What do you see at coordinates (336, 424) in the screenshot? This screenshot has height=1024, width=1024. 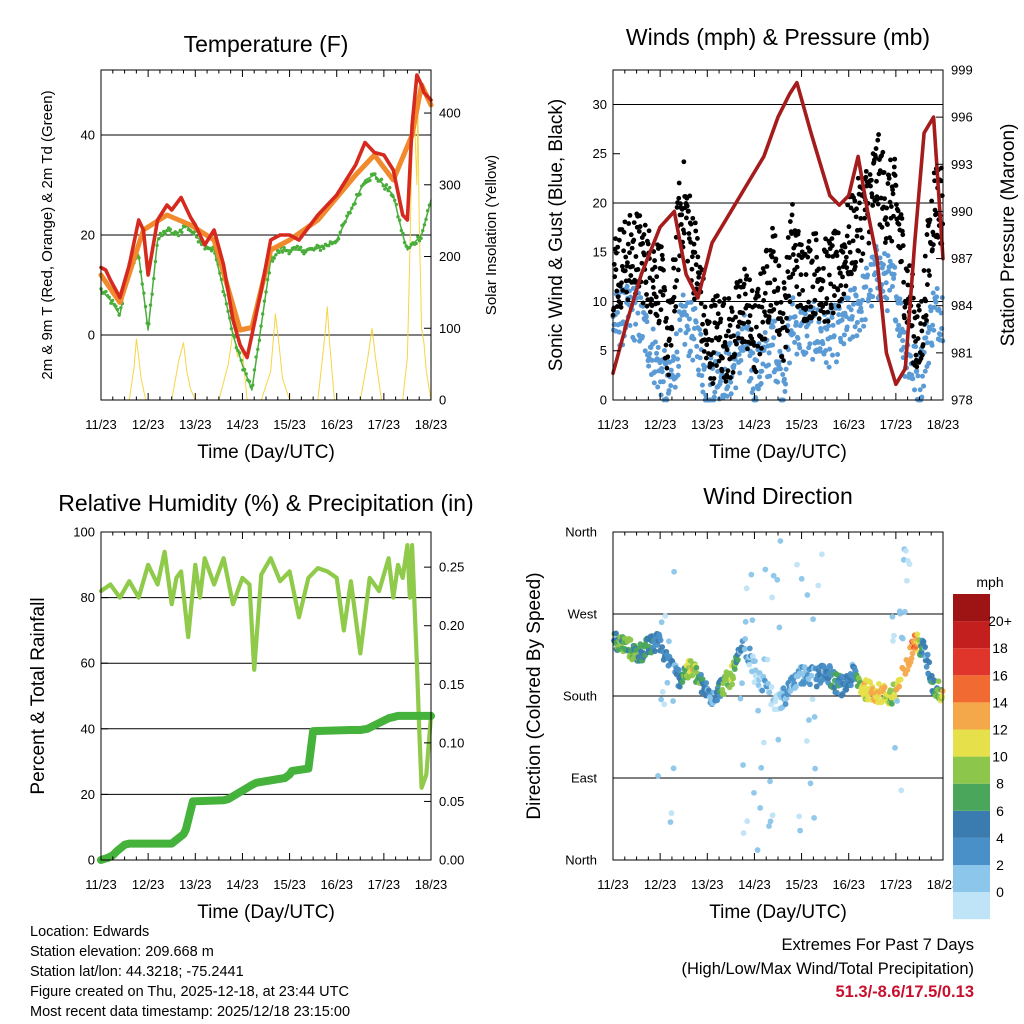 I see `x-tick-label: 16/23` at bounding box center [336, 424].